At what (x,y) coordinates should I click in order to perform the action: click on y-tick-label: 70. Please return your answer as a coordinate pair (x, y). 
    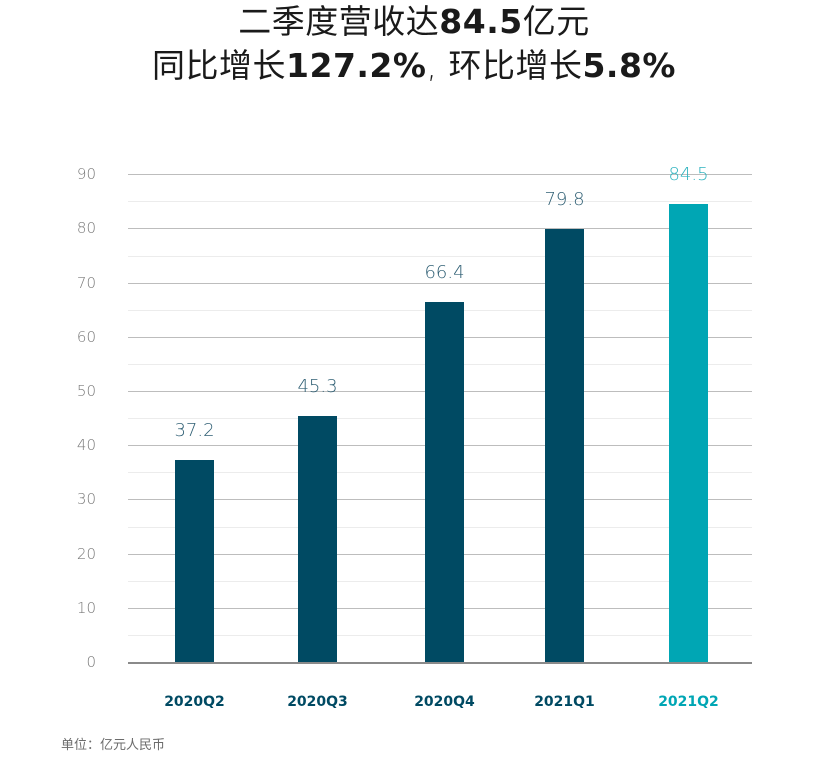
    Looking at the image, I should click on (86, 282).